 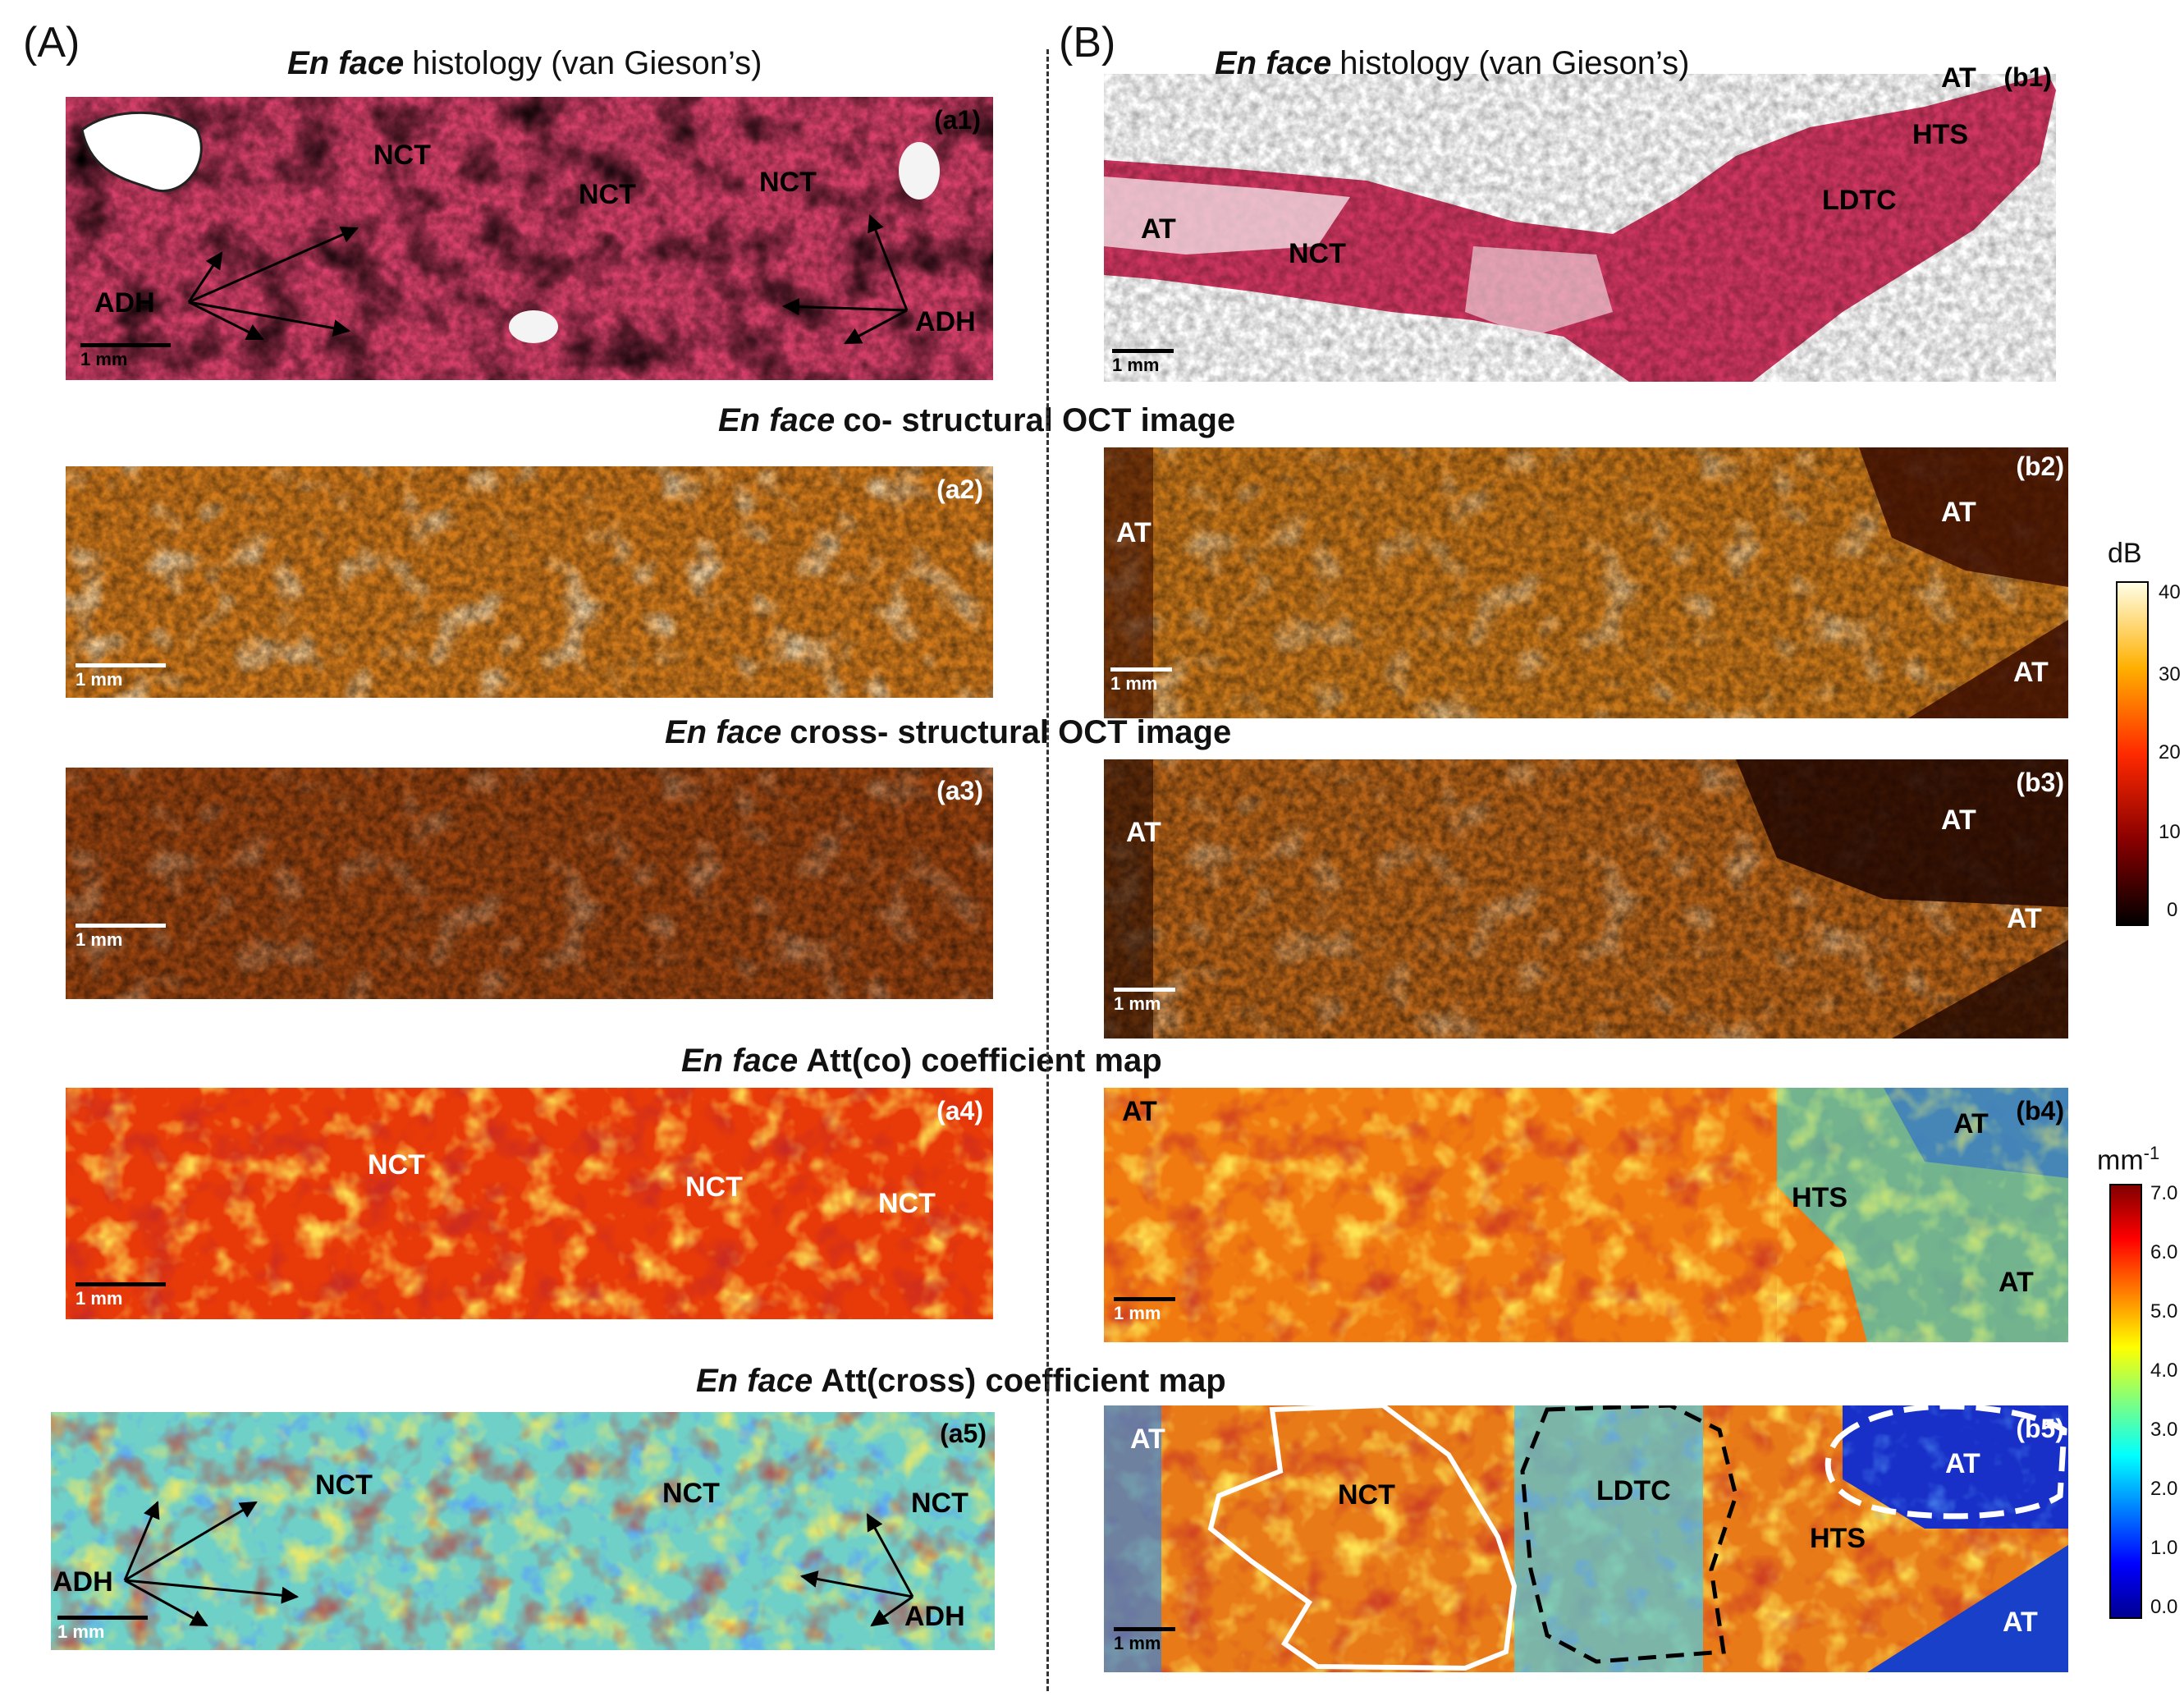 I want to click on tag-a3: (a3), so click(x=959, y=790).